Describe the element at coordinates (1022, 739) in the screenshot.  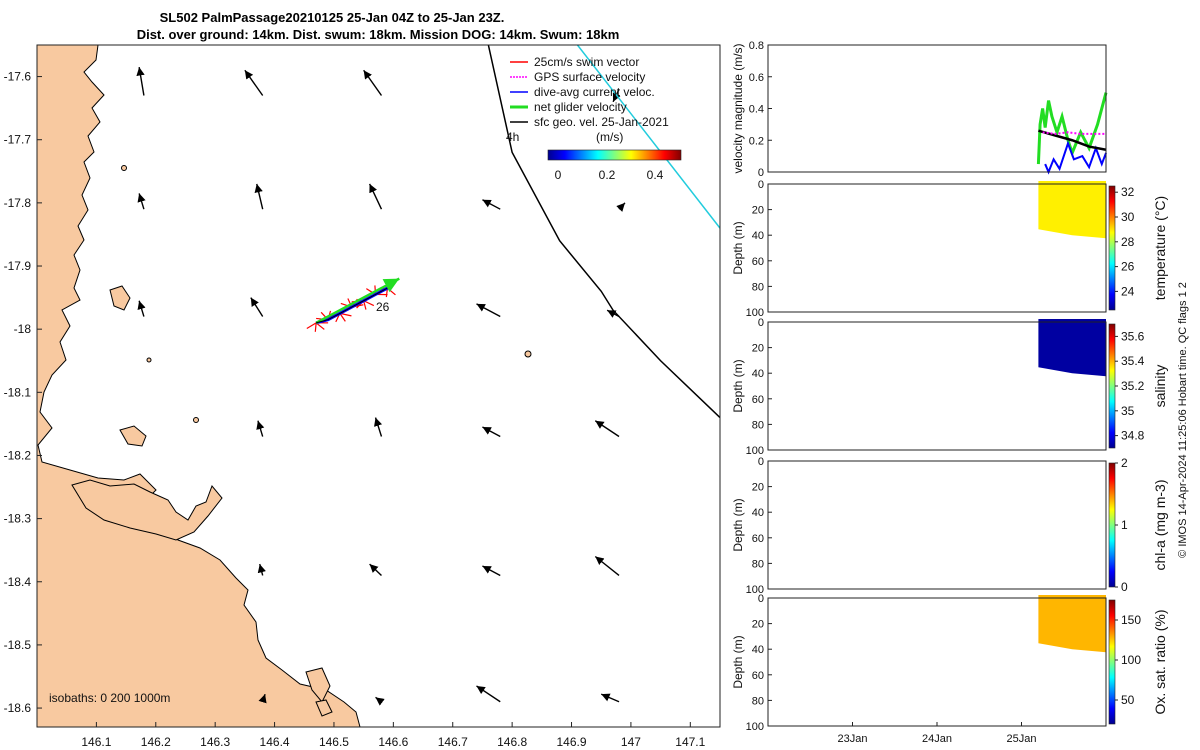
I see `time-tick-label: 25Jan` at that location.